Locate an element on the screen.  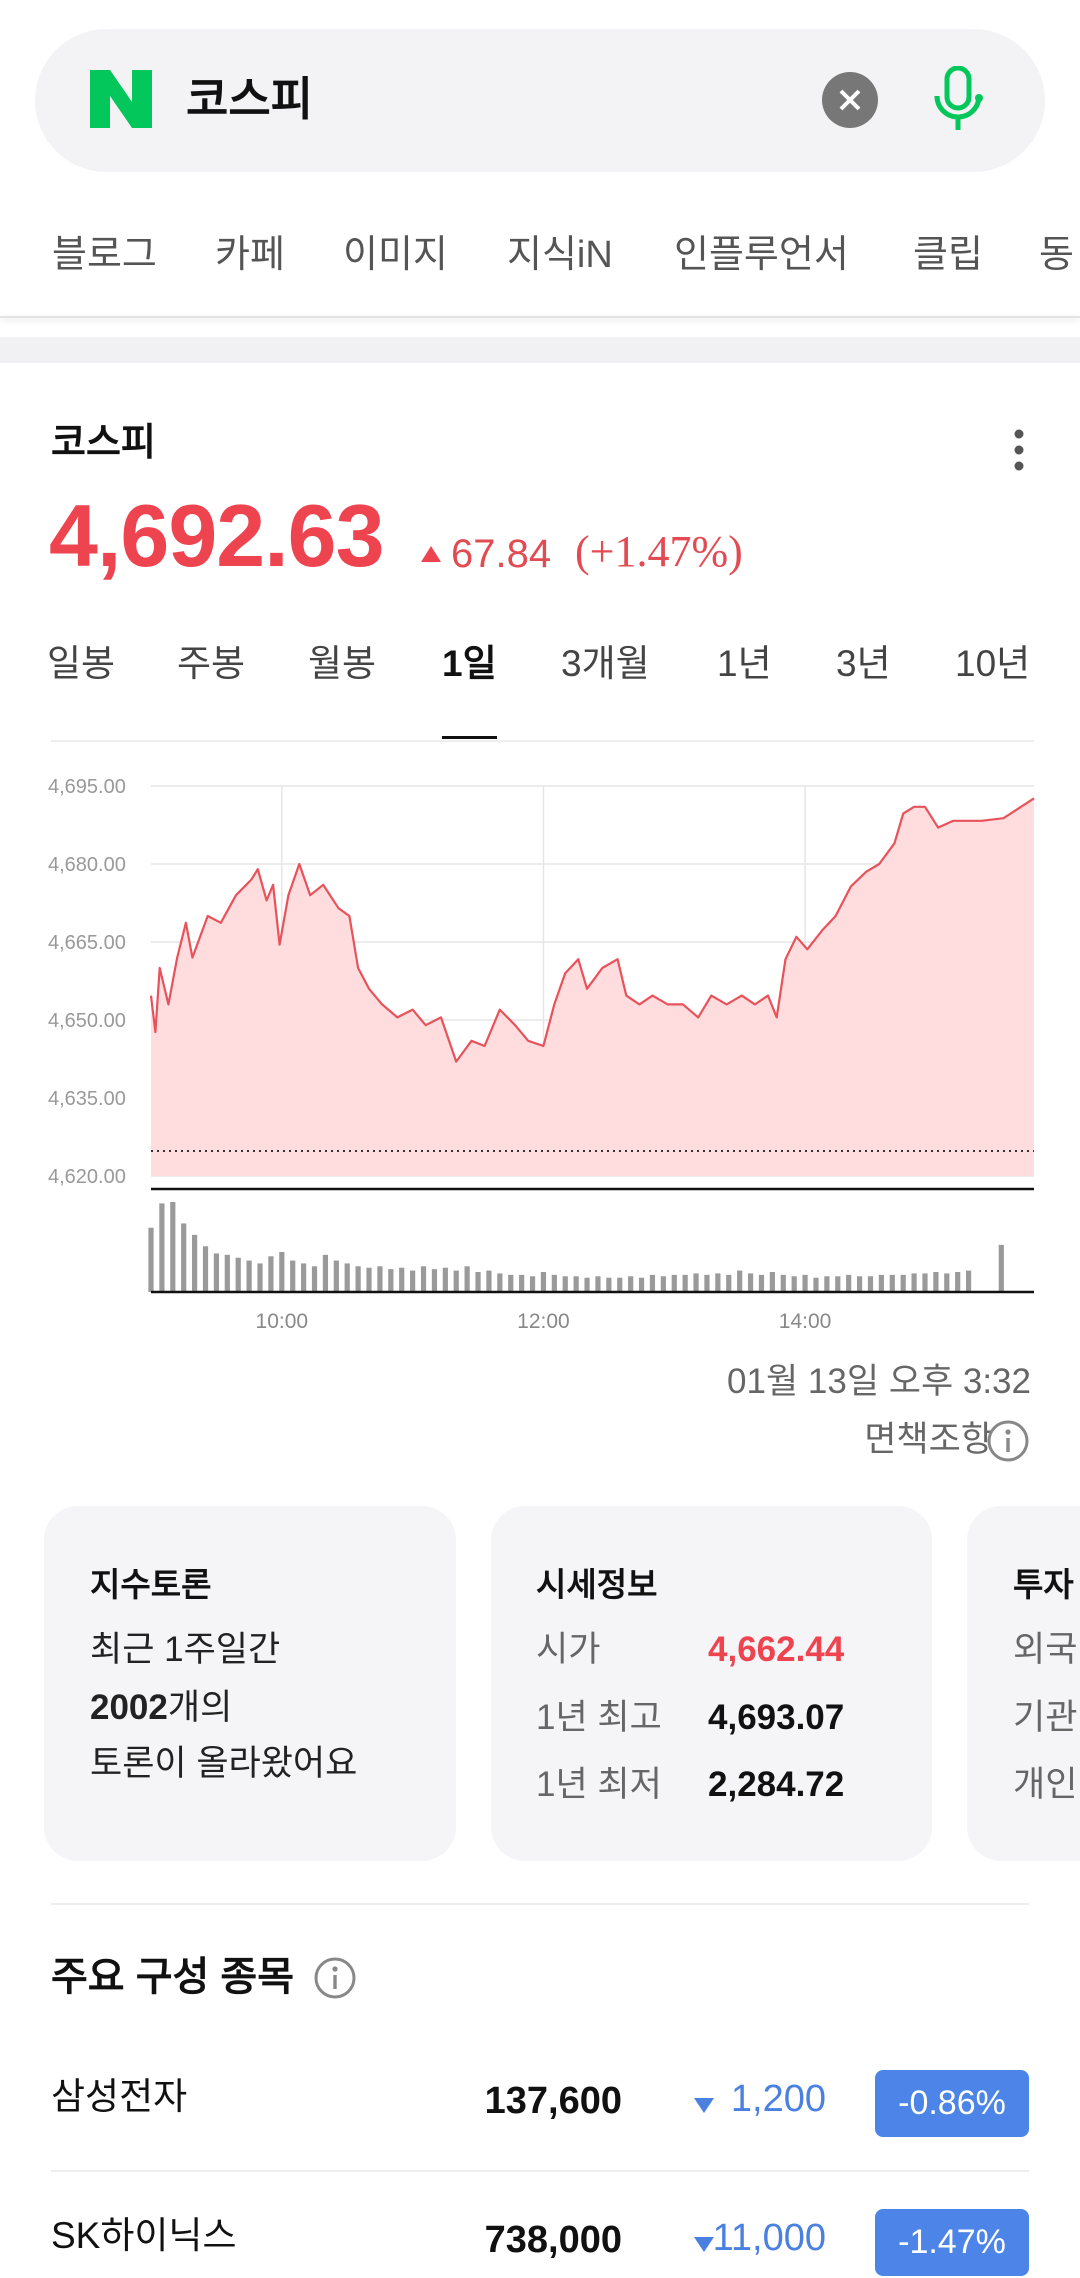
search-tab: 동 is located at coordinates (1056, 255).